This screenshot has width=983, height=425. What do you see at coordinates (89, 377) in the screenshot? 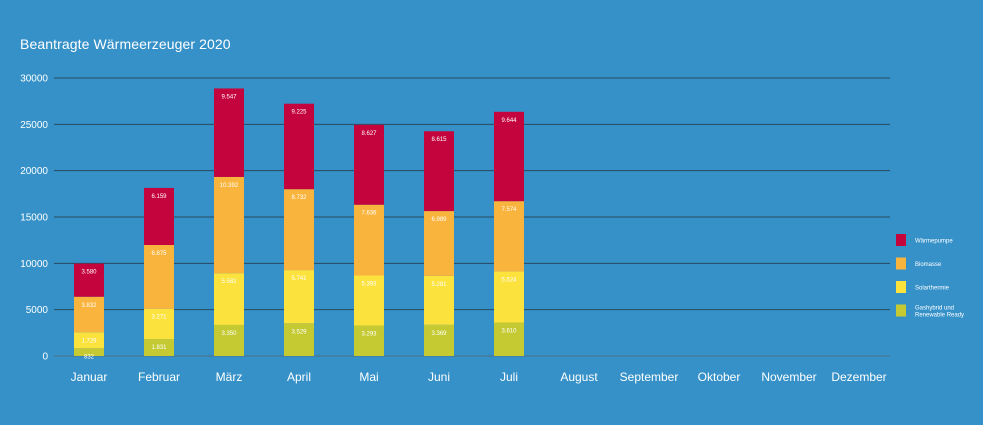
I see `x-tick-label: Januar` at bounding box center [89, 377].